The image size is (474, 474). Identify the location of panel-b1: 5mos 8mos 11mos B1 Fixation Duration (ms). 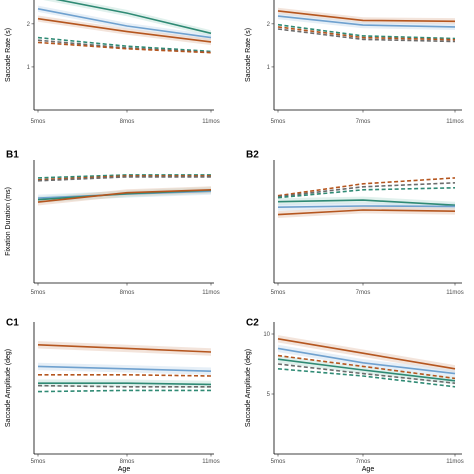
(112, 222).